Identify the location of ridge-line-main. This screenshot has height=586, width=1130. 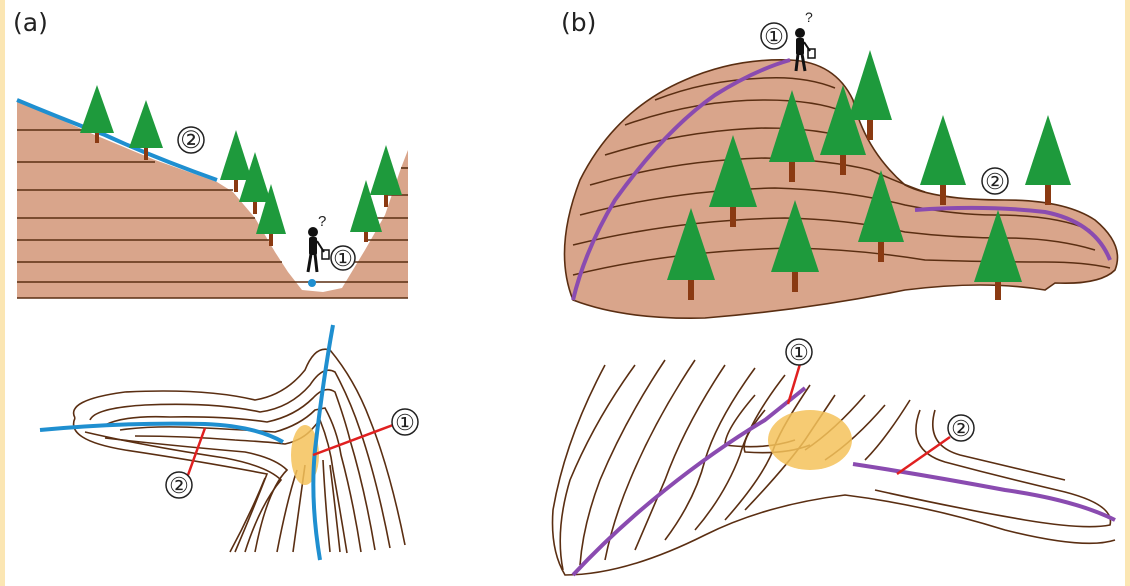
(689, 481).